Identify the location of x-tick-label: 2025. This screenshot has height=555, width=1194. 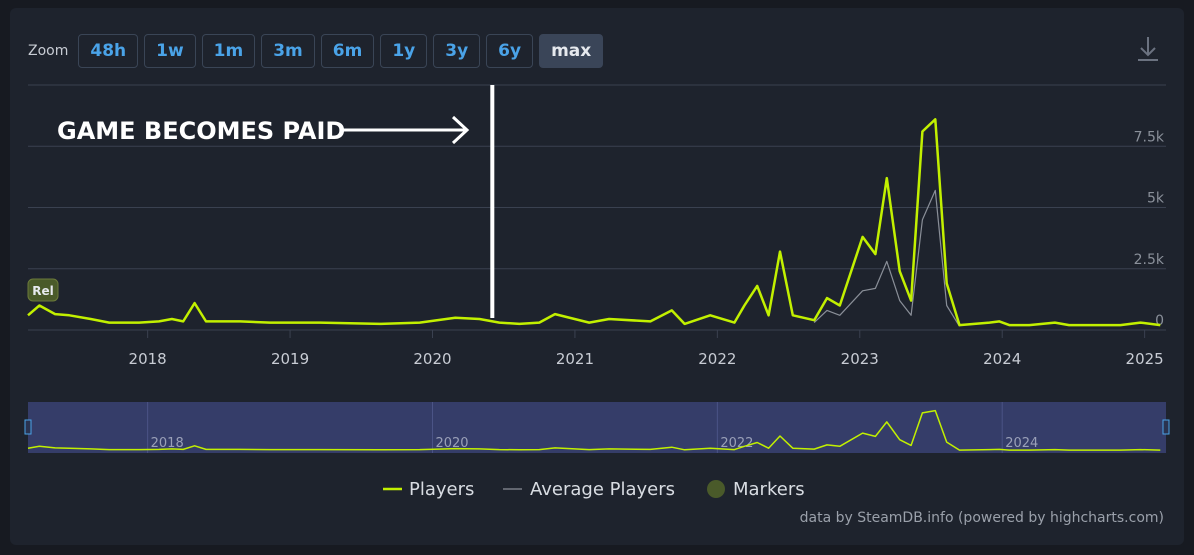
(1145, 359).